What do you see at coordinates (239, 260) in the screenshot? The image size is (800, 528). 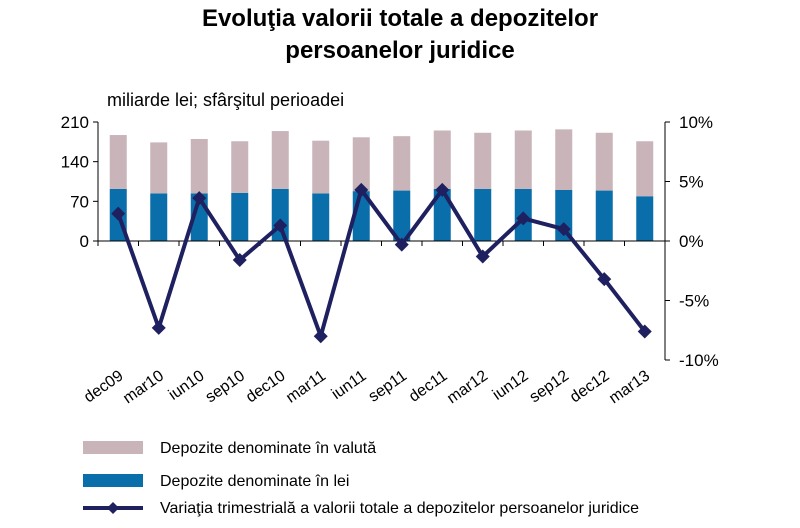 I see `variatie-marker-sep10` at bounding box center [239, 260].